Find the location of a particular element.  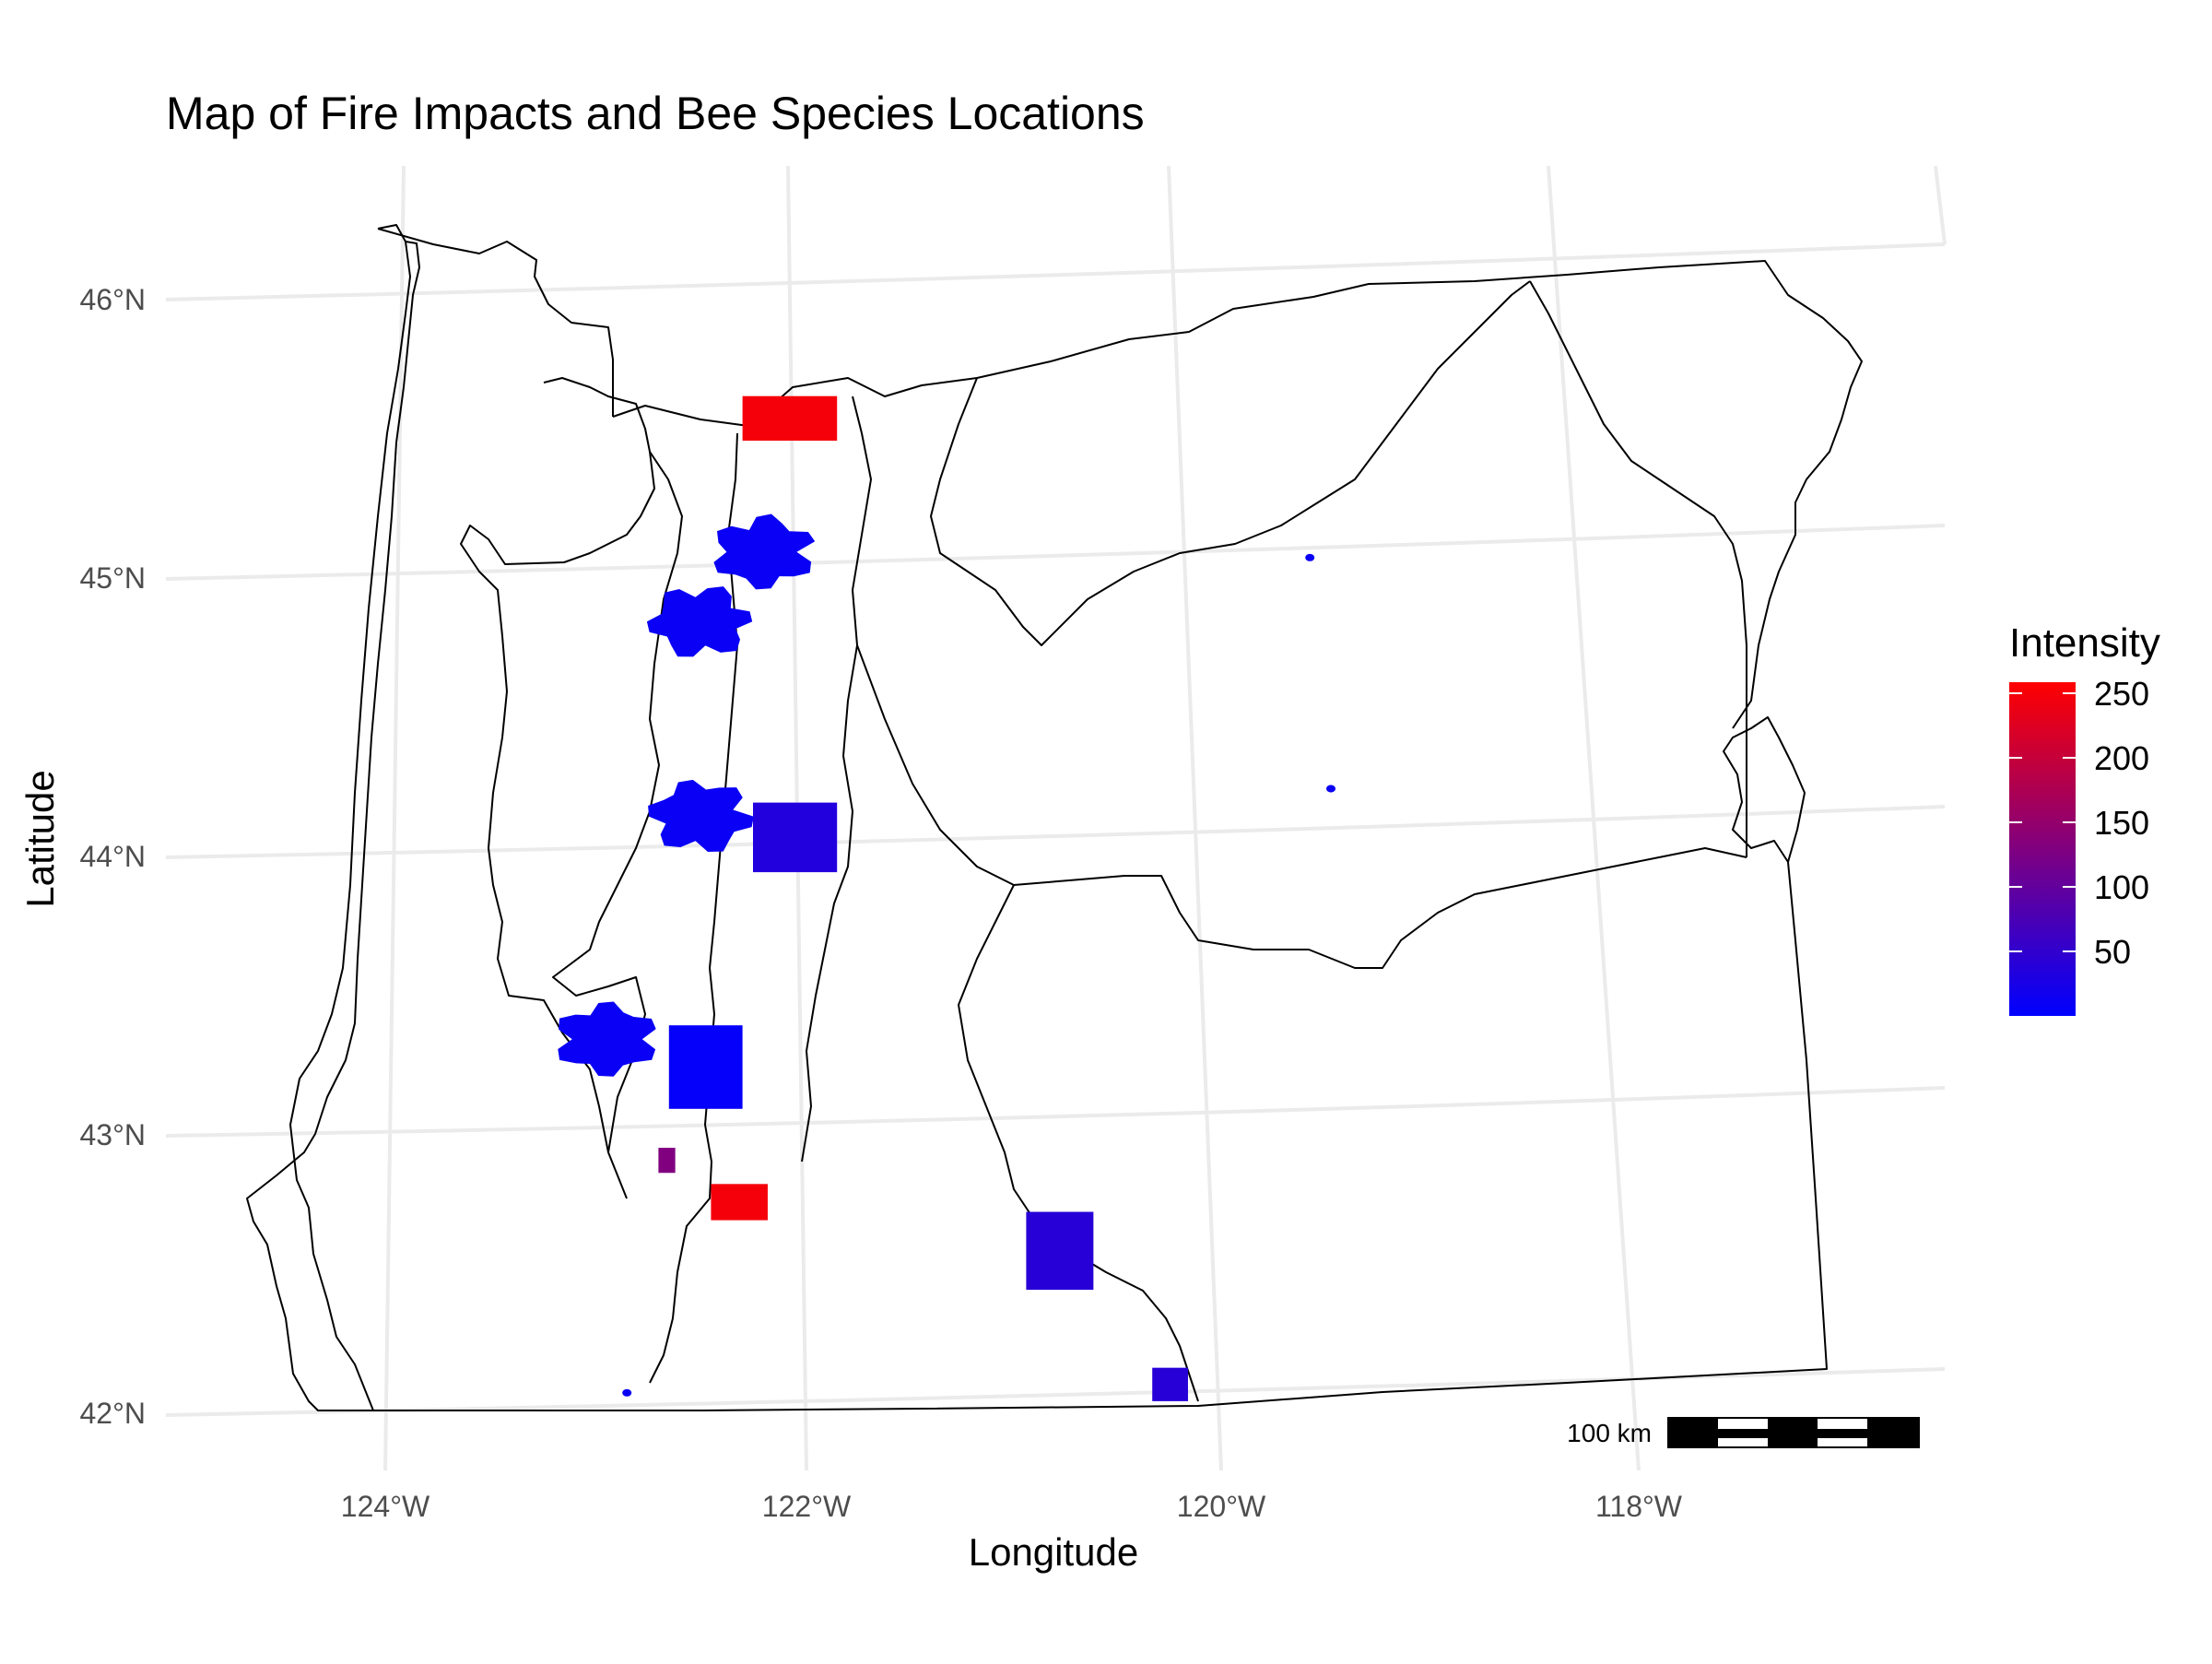

y-tick-43: 43°N is located at coordinates (113, 1134).